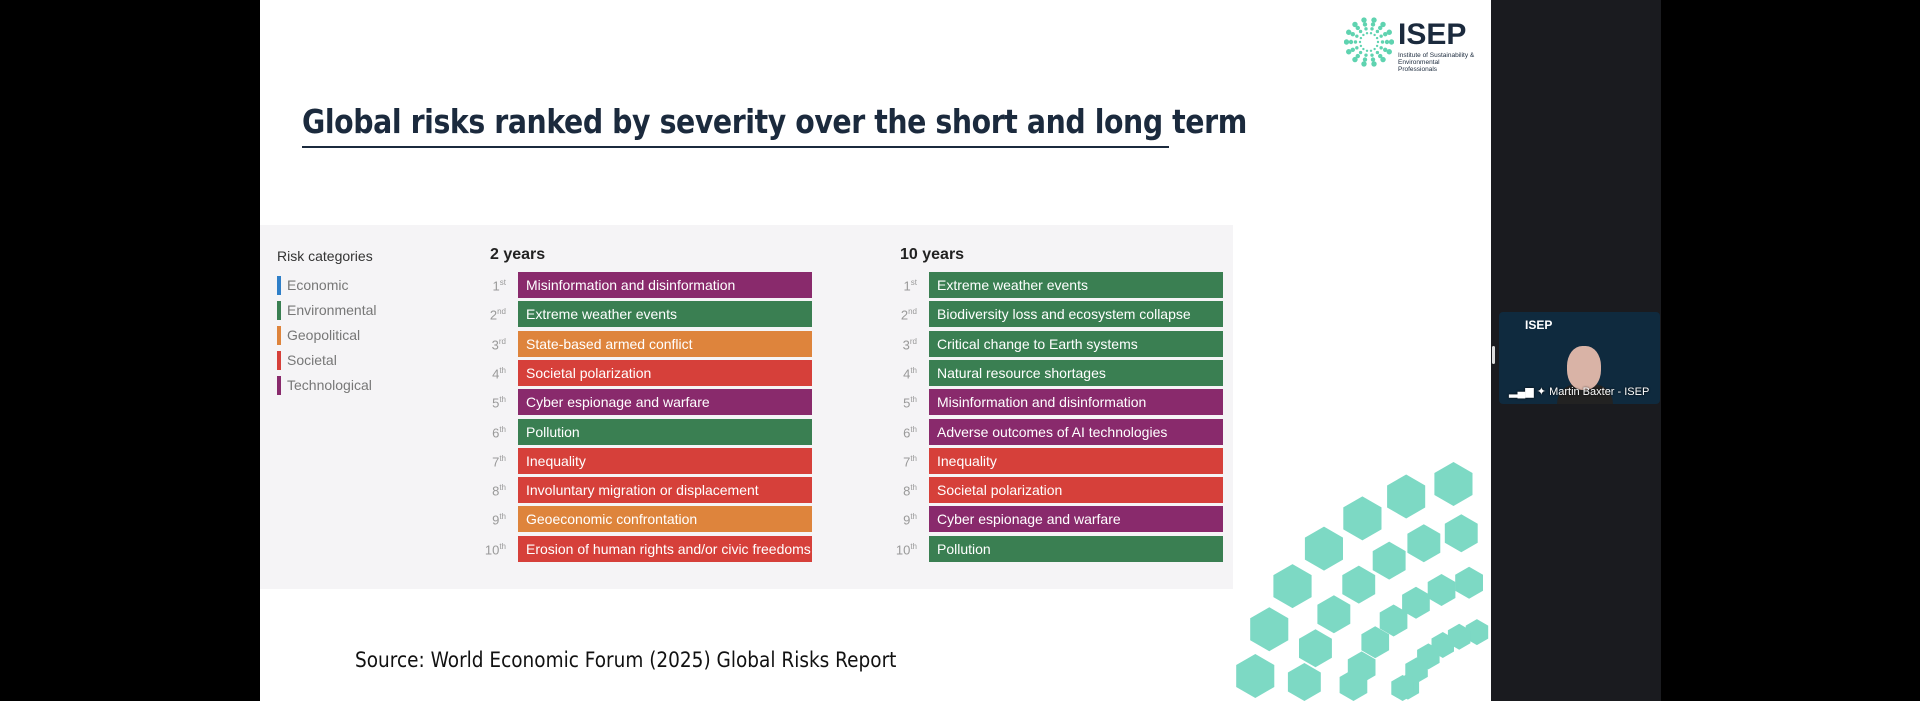  What do you see at coordinates (325, 256) in the screenshot?
I see `legend-title: Risk categories` at bounding box center [325, 256].